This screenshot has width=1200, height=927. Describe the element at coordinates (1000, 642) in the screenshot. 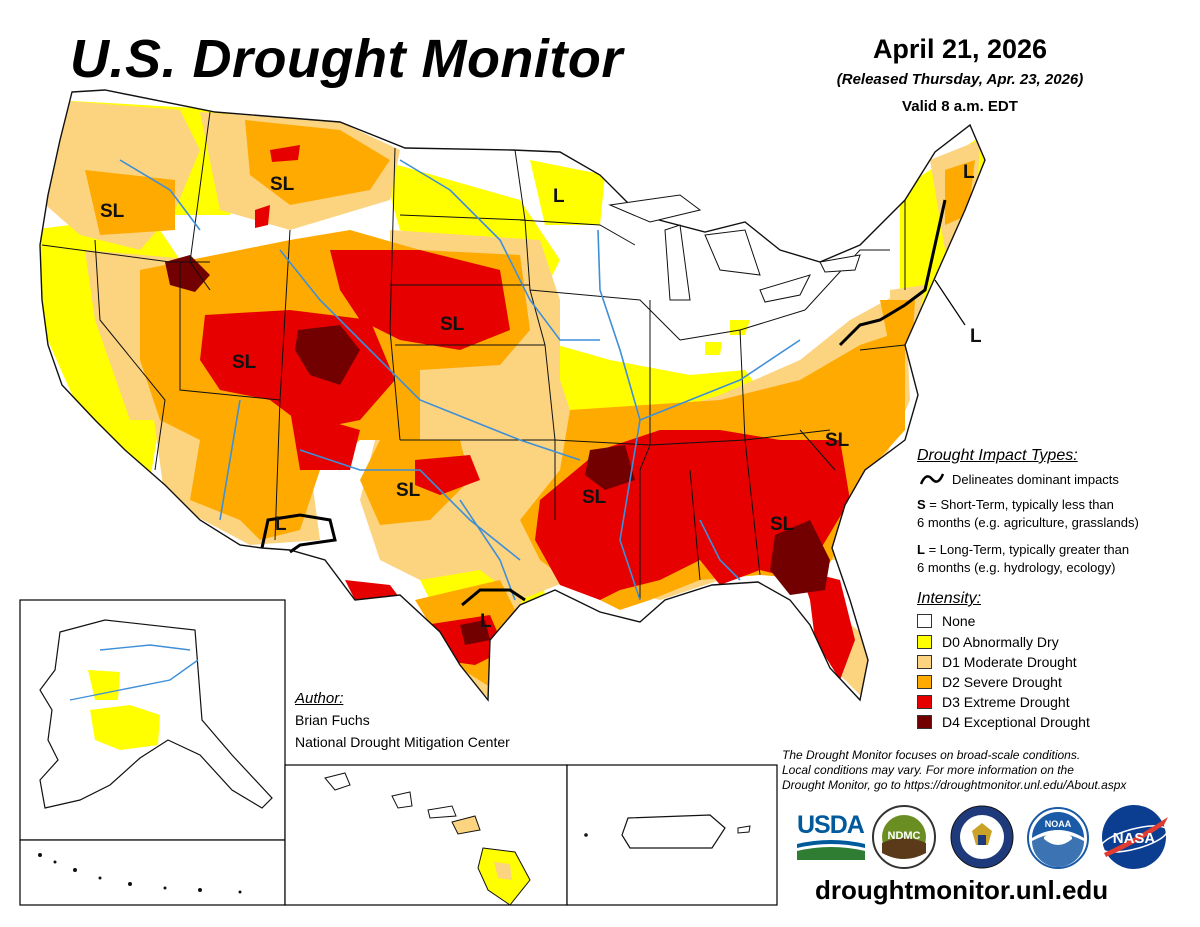

I see `legend-label: D0 Abnormally Dry` at that location.